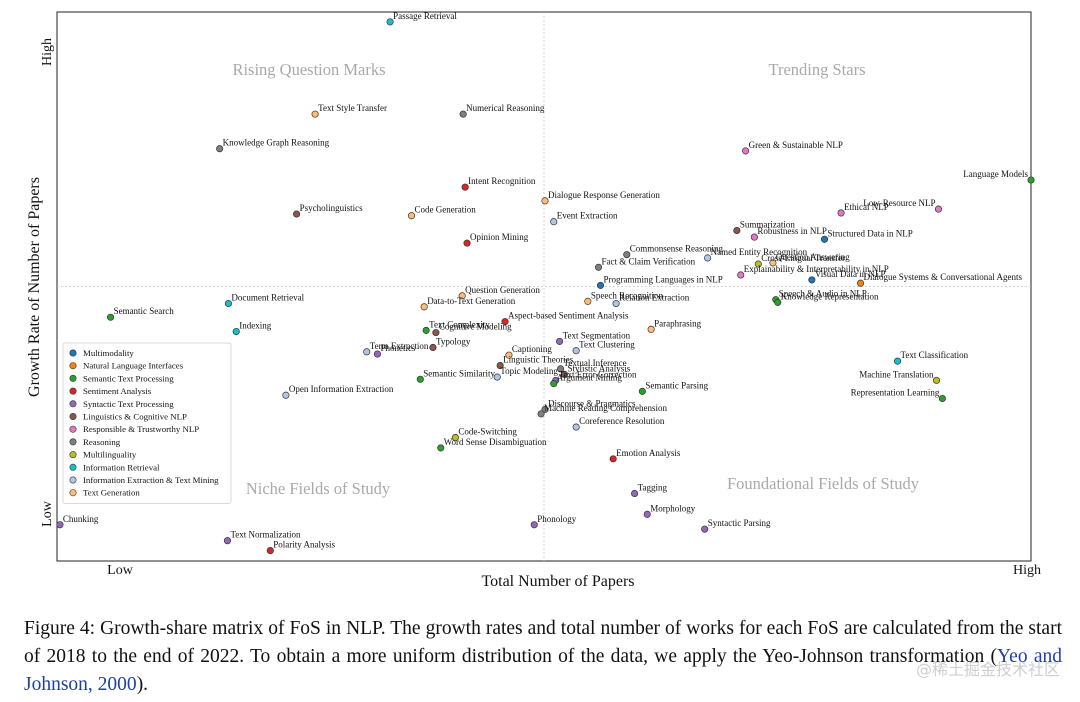 This screenshot has height=702, width=1080. What do you see at coordinates (128, 378) in the screenshot?
I see `legend-entry: Semantic Text Processing` at bounding box center [128, 378].